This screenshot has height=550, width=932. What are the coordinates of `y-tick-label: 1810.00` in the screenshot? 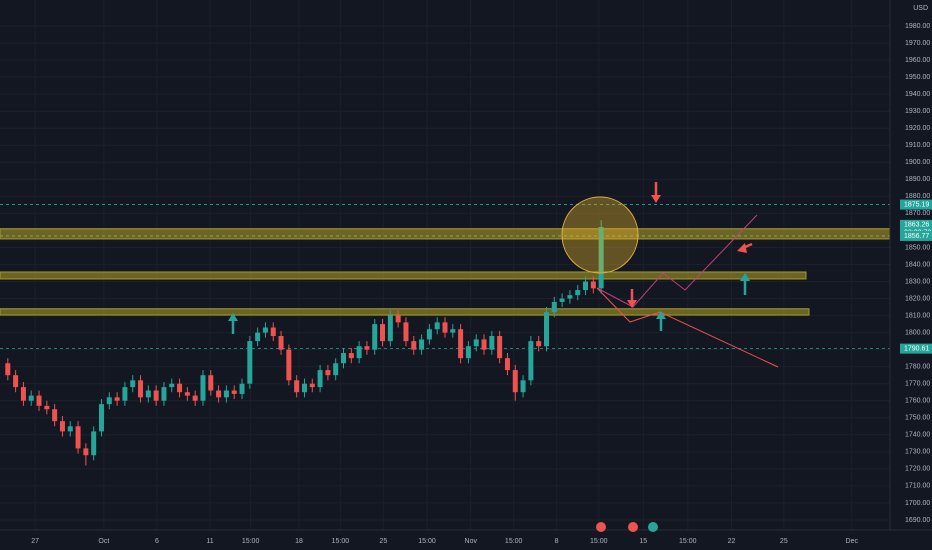 It's located at (917, 315).